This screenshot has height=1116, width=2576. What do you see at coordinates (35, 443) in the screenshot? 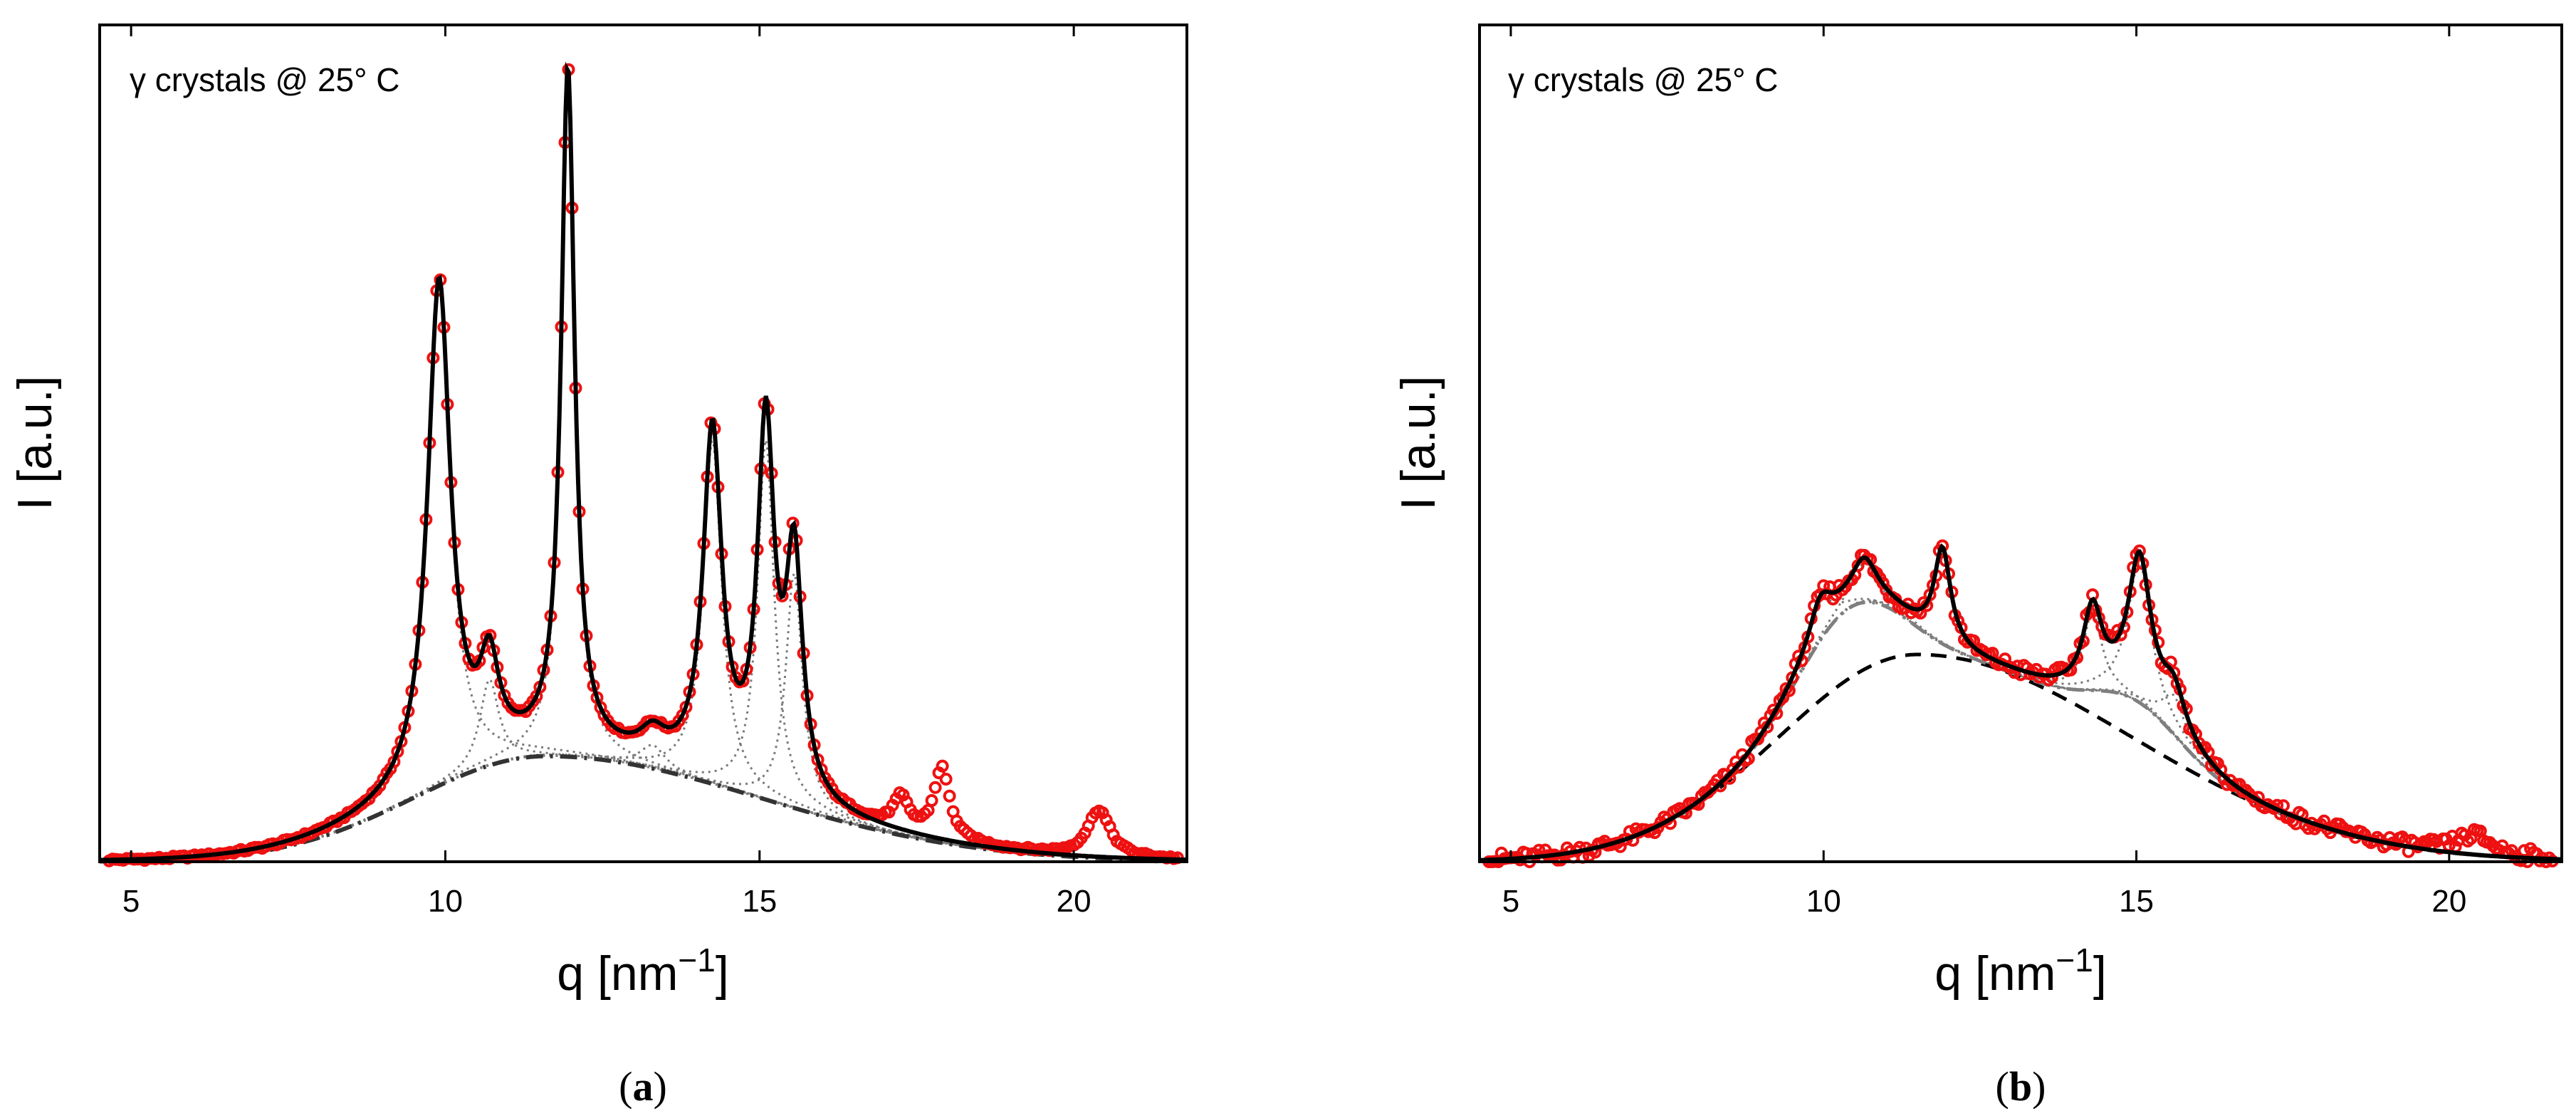
I see `panel-a-ylabel: I [a.u.]` at bounding box center [35, 443].